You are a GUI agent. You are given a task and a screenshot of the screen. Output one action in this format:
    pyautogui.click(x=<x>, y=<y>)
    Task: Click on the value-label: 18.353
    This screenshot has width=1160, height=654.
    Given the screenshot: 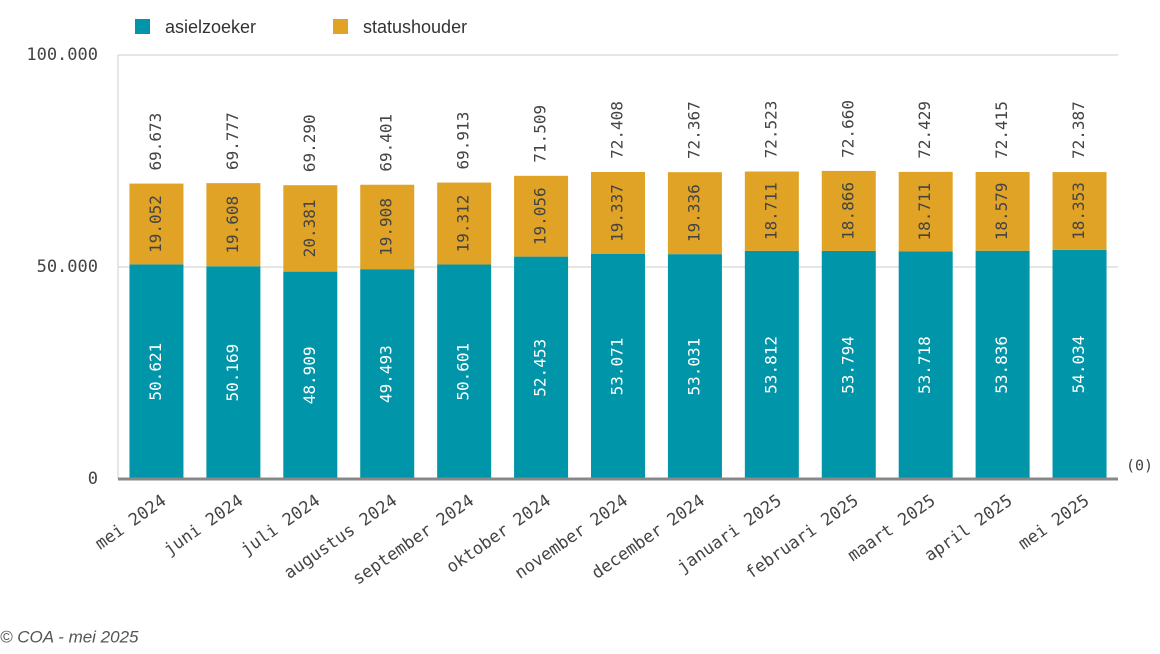 What is the action you would take?
    pyautogui.click(x=1078, y=211)
    